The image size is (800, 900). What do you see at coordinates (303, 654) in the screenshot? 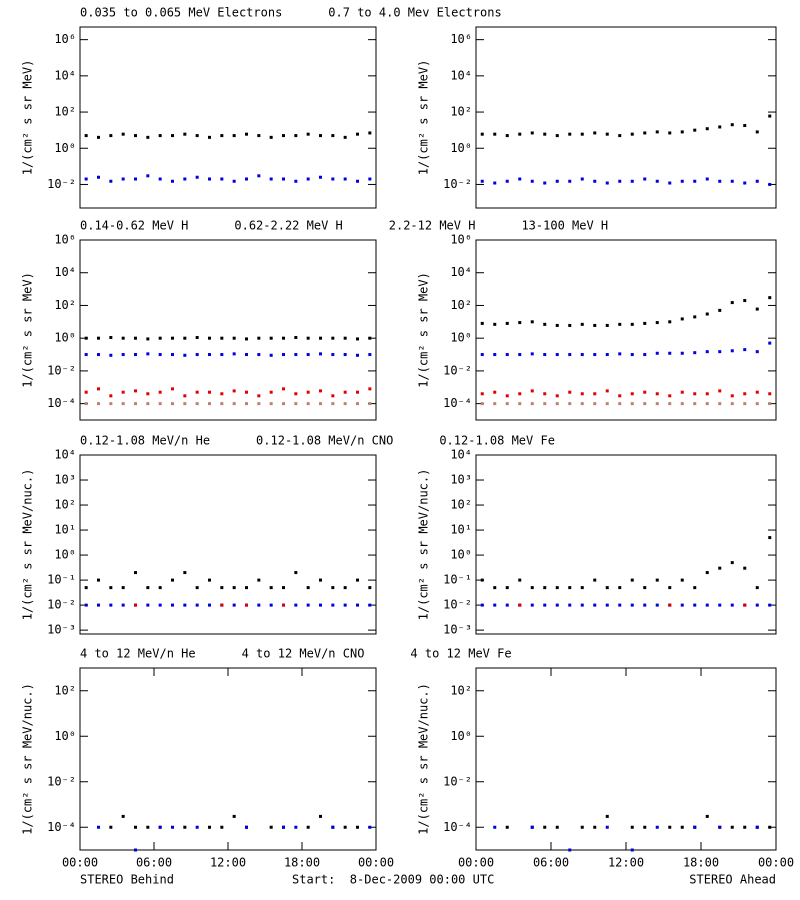
I see `legend-entry: 4 to 12 MeV/n CNO` at bounding box center [303, 654].